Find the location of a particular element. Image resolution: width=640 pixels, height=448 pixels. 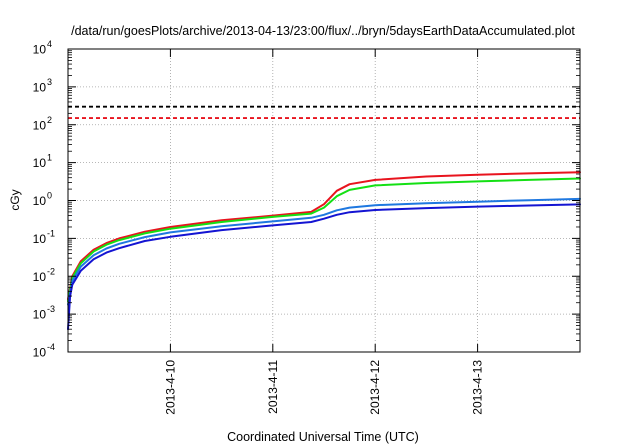

y-tick-exponent: -4 is located at coordinates (51, 347).